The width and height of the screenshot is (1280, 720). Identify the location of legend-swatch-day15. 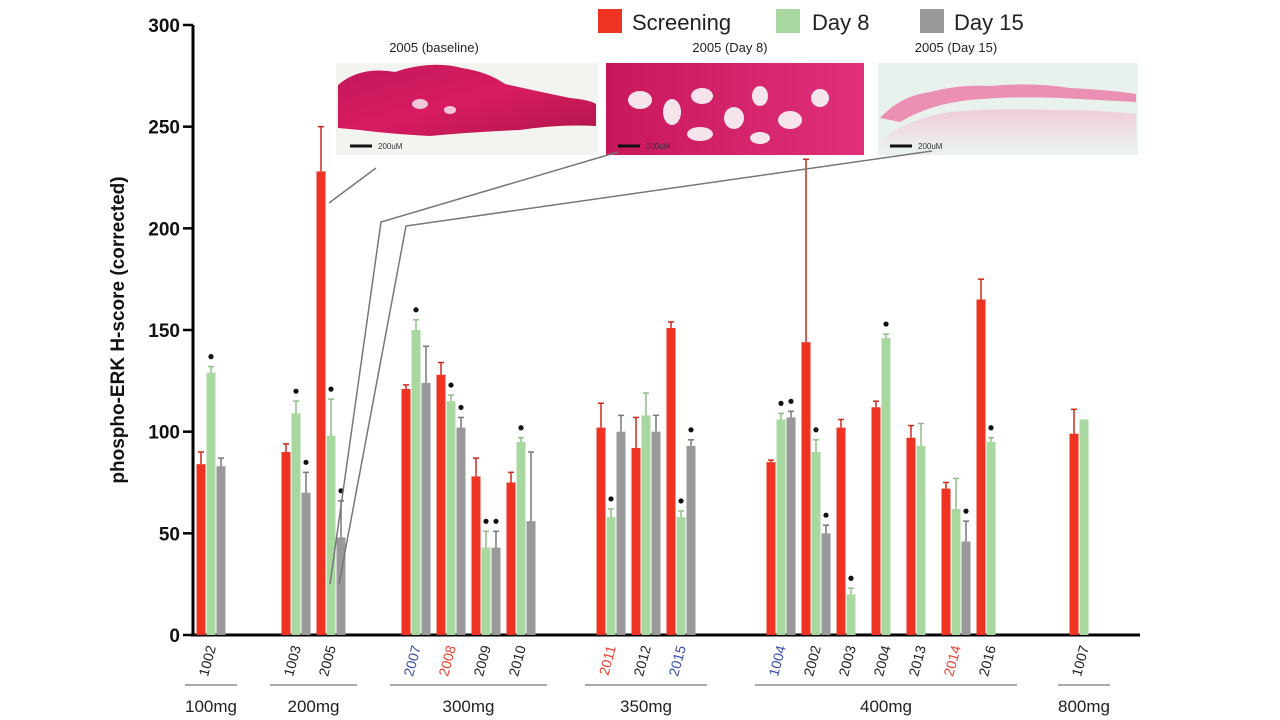
(932, 21).